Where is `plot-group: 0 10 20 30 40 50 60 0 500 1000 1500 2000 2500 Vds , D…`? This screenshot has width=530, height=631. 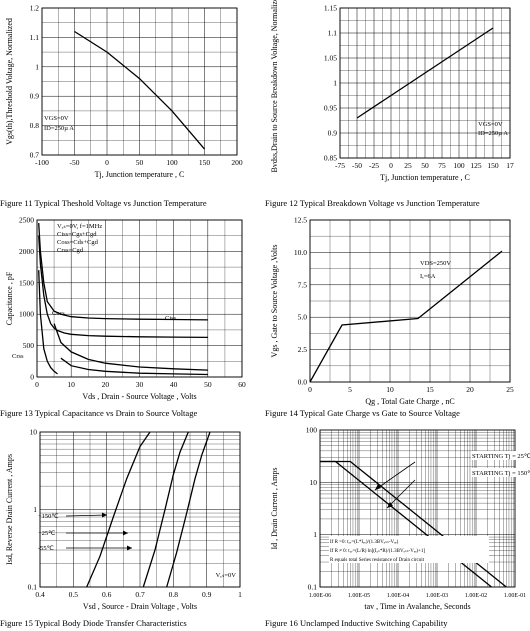 plot-group: 0 10 20 30 40 50 60 0 500 1000 1500 2000 2500 Vds , D… is located at coordinates (125, 309).